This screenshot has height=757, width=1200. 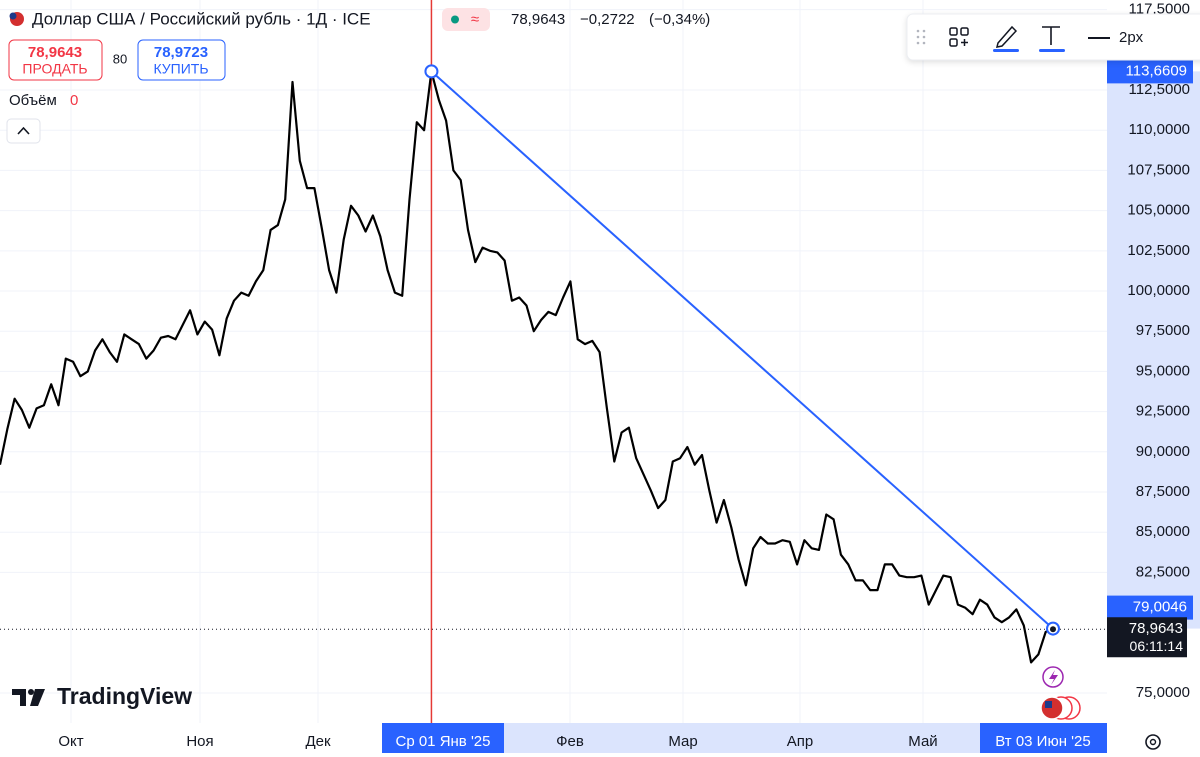 What do you see at coordinates (120, 58) in the screenshot?
I see `spread: 80` at bounding box center [120, 58].